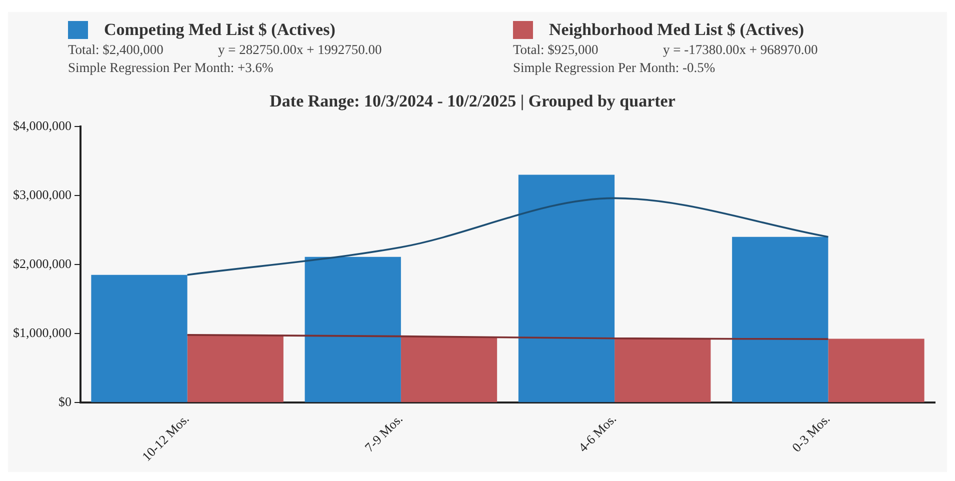 The width and height of the screenshot is (955, 481). What do you see at coordinates (597, 433) in the screenshot?
I see `x-tick-label: 4-6 Mos.` at bounding box center [597, 433].